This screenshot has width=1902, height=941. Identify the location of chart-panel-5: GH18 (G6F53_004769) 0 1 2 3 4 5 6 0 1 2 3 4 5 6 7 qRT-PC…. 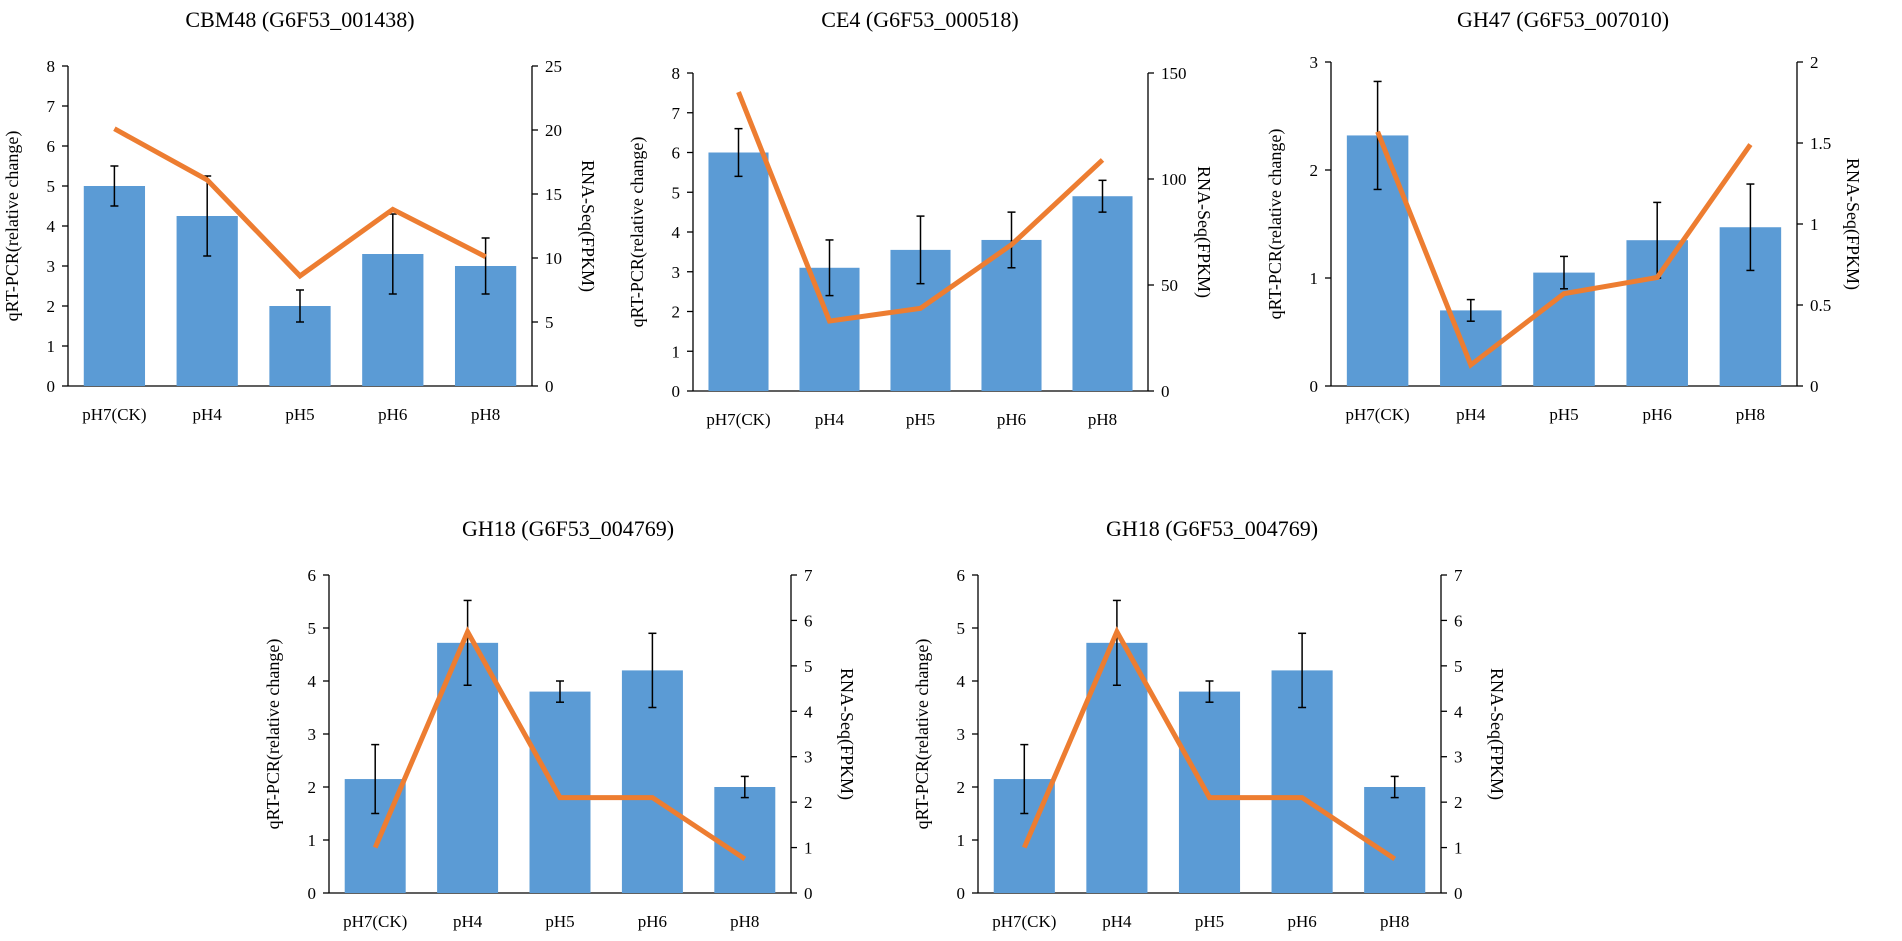
(1209, 723).